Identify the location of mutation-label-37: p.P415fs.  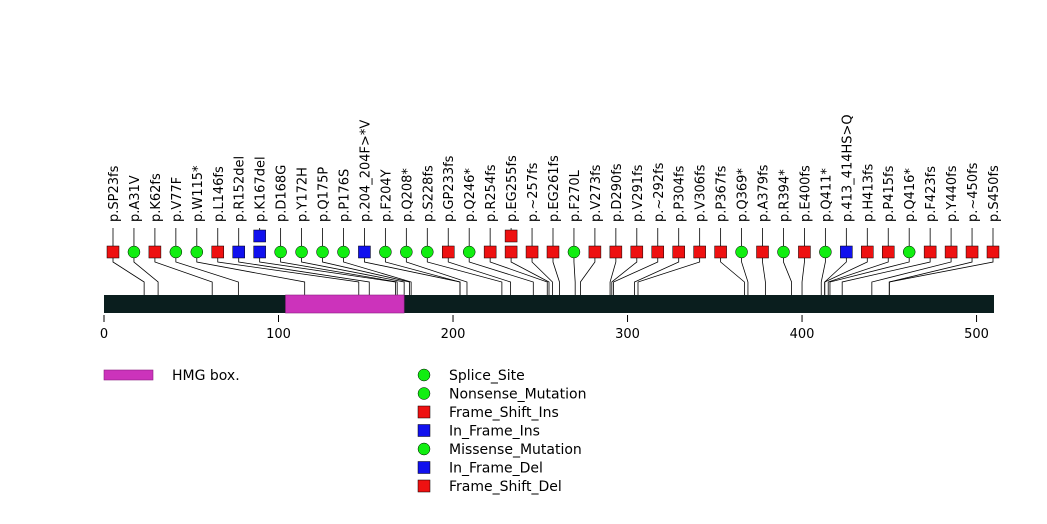
(889, 193).